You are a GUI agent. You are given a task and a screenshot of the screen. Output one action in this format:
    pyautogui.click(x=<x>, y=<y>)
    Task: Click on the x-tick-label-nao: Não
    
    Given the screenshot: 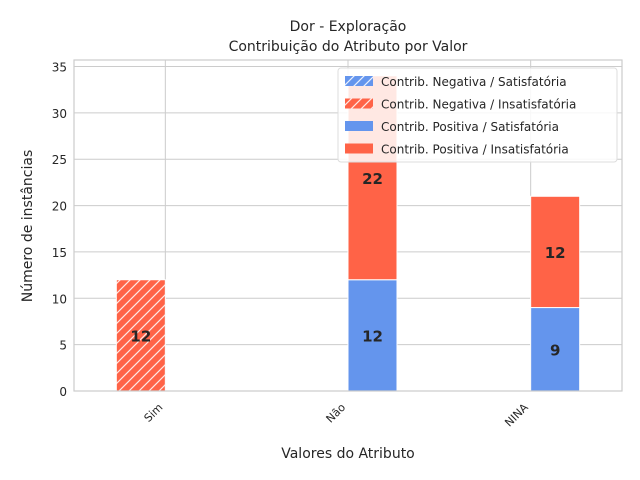 What is the action you would take?
    pyautogui.click(x=336, y=413)
    